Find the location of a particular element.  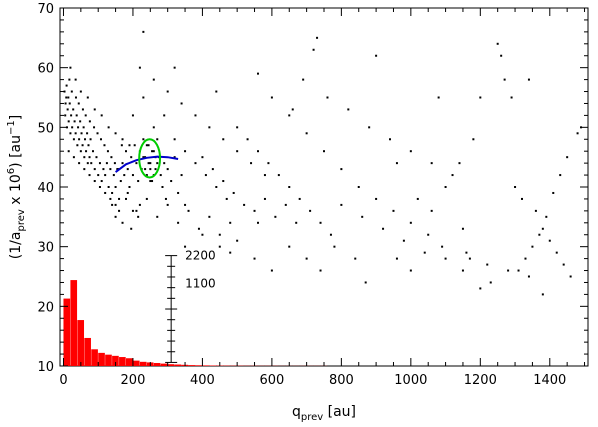

x-tick-label: 0 is located at coordinates (63, 380).